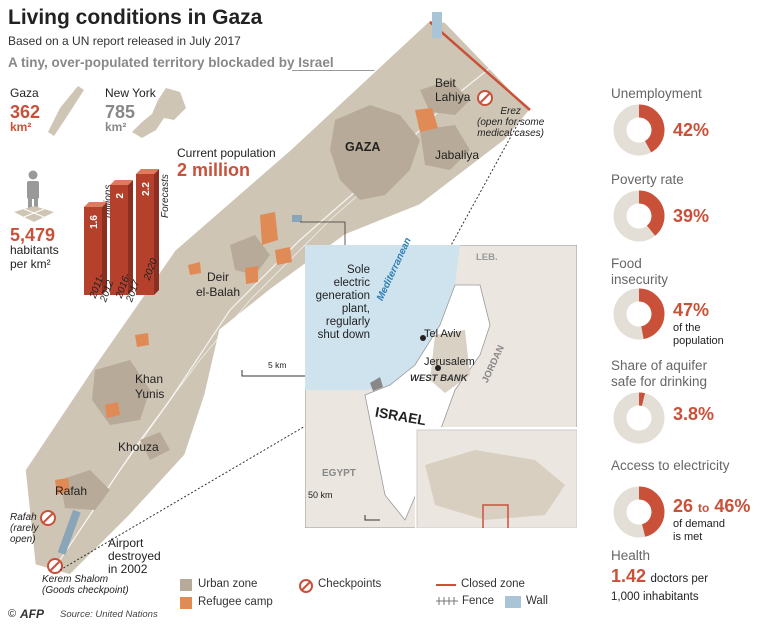 The width and height of the screenshot is (768, 627). Describe the element at coordinates (478, 601) in the screenshot. I see `legend-fence-label: Fence` at that location.